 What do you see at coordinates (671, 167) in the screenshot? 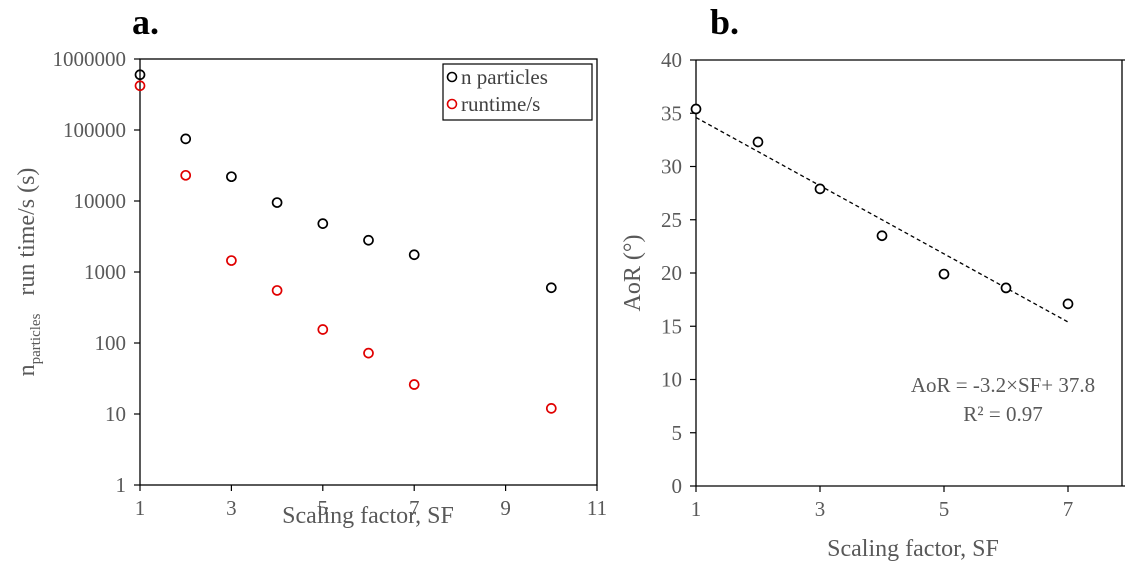
I see `y-tick-label: 30` at bounding box center [671, 167].